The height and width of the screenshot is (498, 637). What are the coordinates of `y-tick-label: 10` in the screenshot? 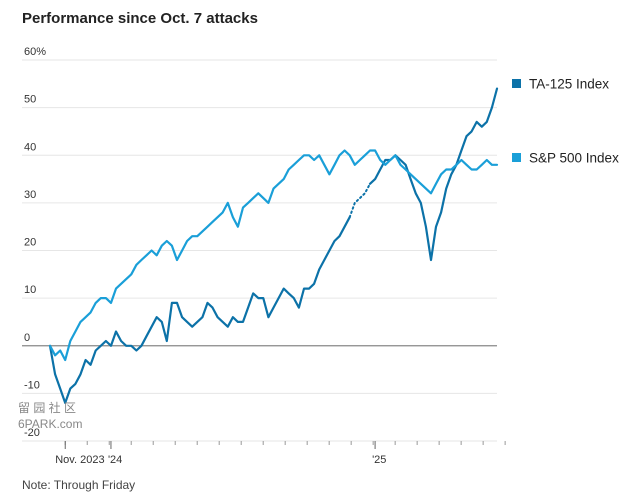 It's located at (30, 290).